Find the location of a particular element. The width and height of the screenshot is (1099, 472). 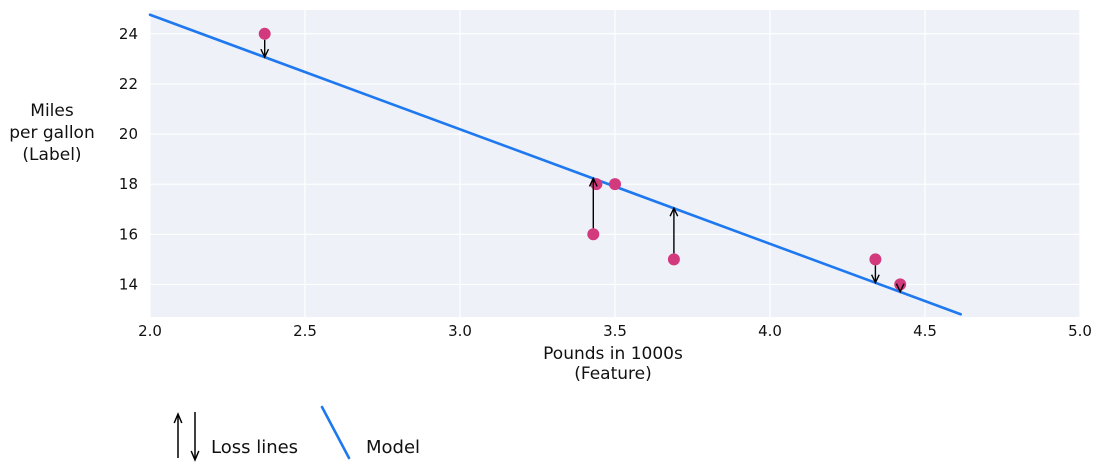

y-tick-label: 22 is located at coordinates (128, 84).